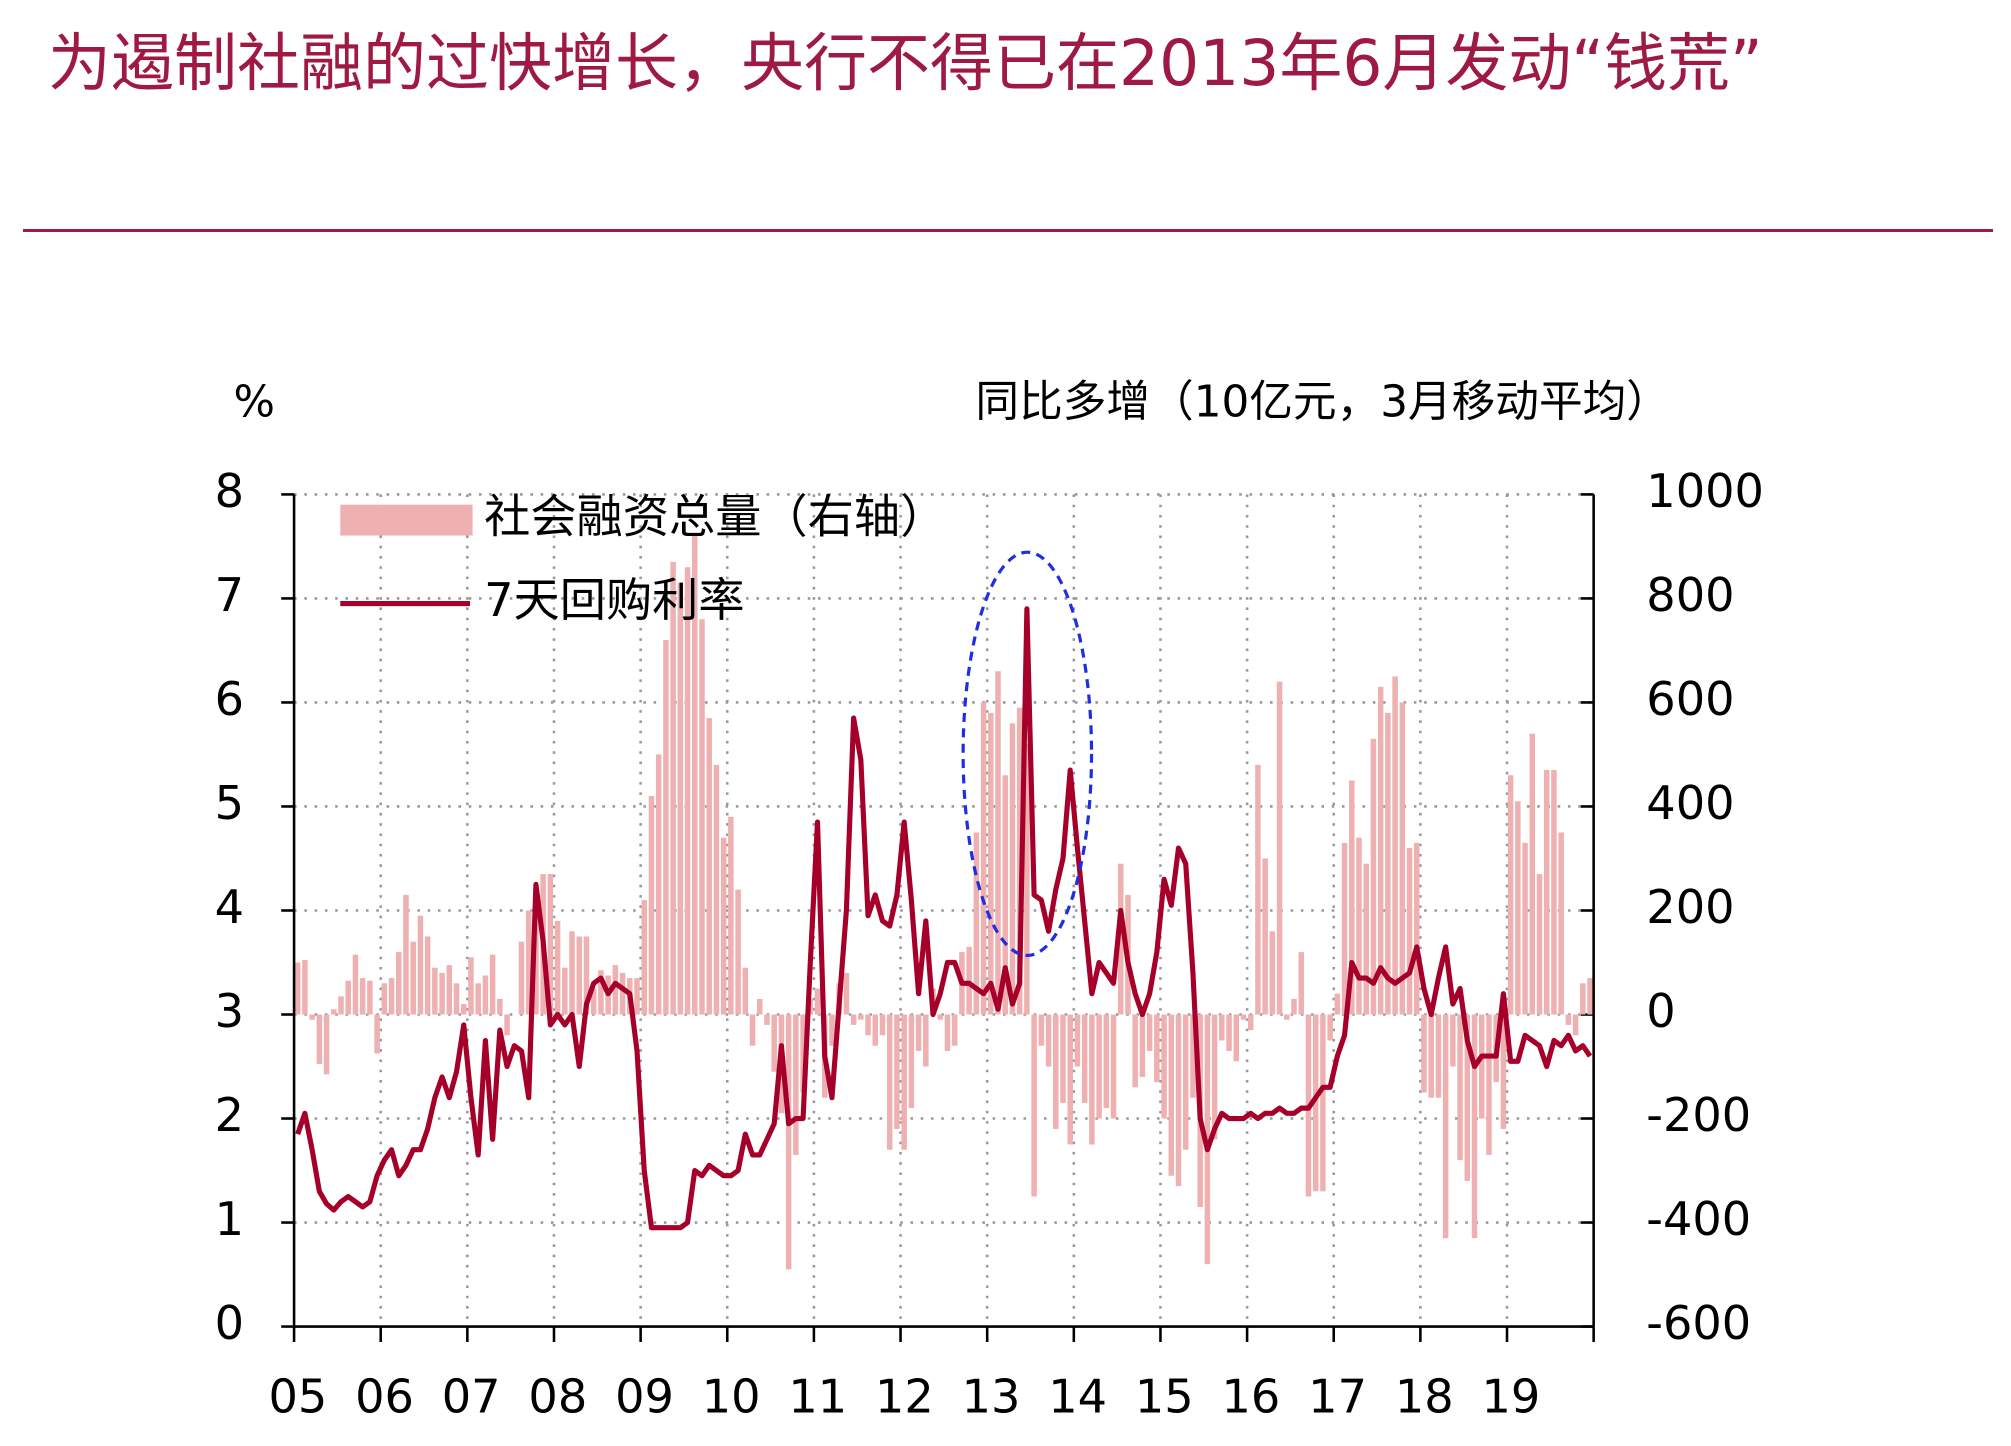 This screenshot has width=2011, height=1446. Describe the element at coordinates (1698, 1115) in the screenshot. I see `y2-tick-label: -200` at that location.